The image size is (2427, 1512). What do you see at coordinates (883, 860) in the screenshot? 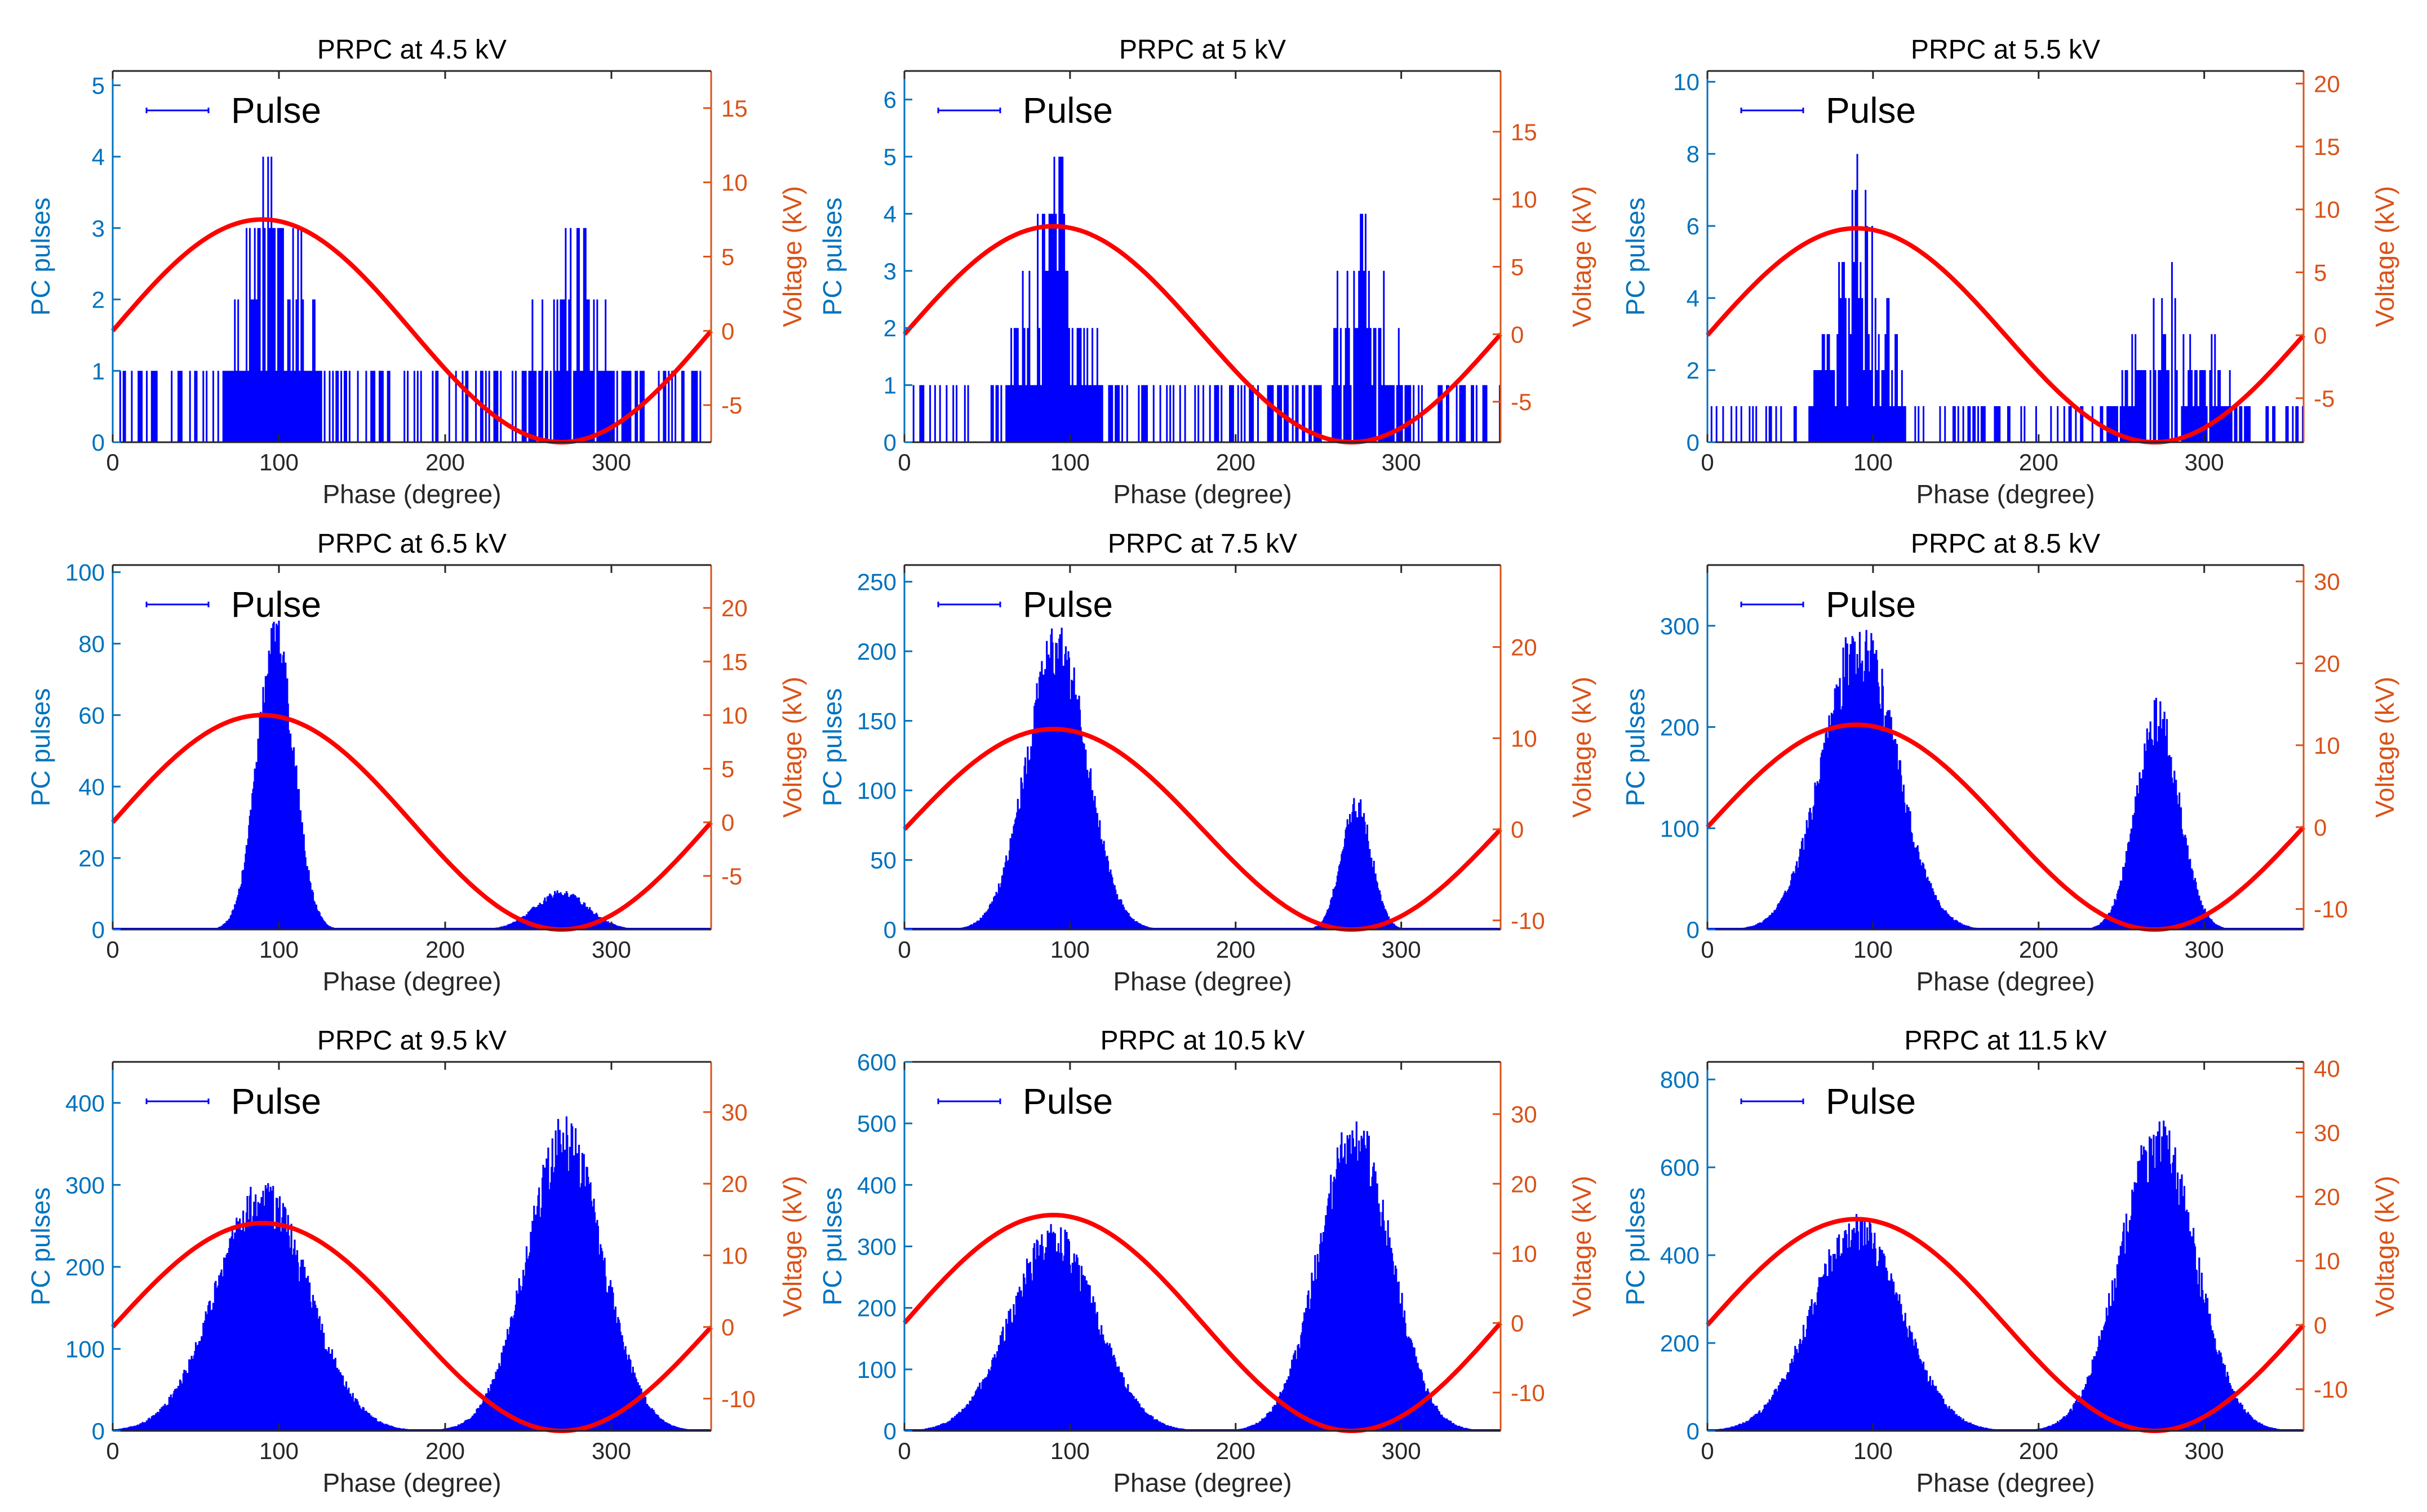
I see `y-tick-label: 50` at bounding box center [883, 860].